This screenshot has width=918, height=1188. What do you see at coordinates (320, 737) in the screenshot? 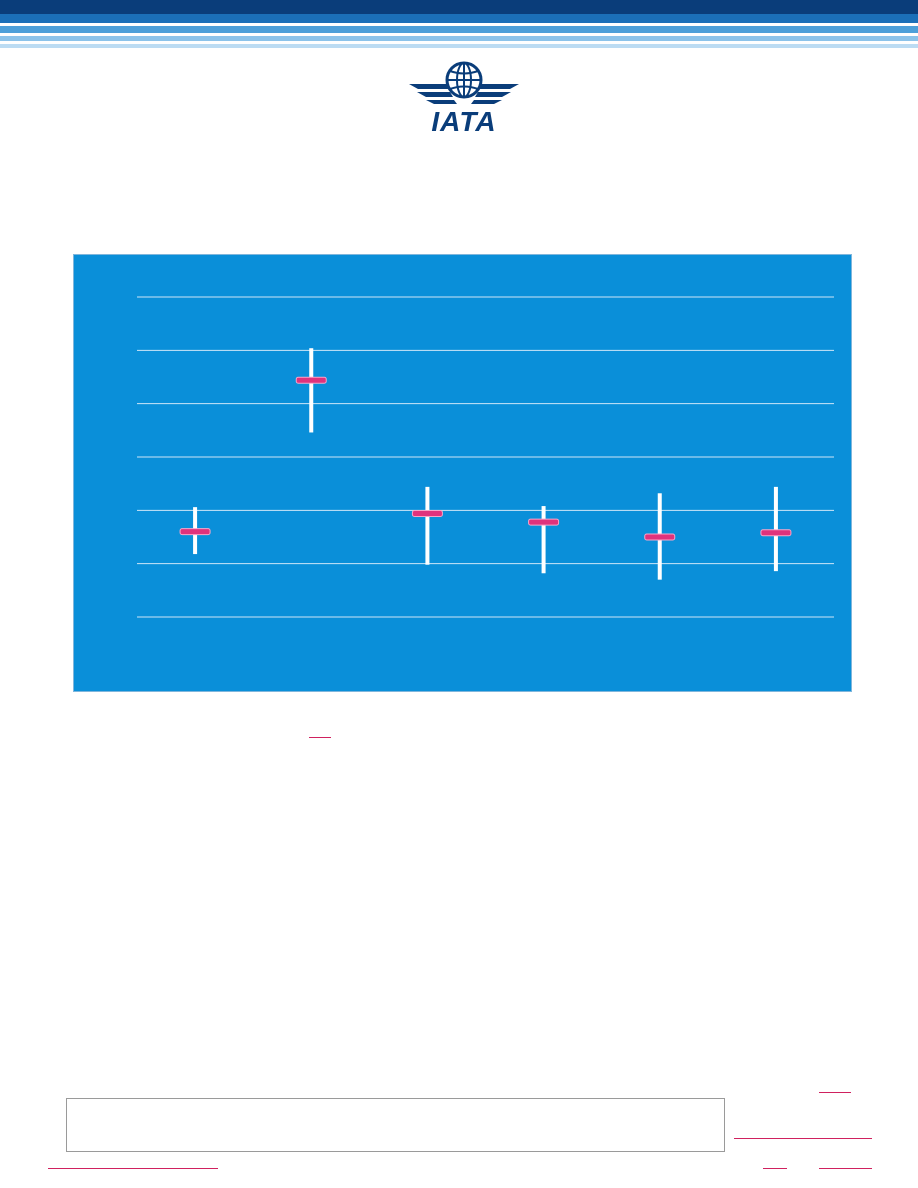
I see `inline-link` at bounding box center [320, 737].